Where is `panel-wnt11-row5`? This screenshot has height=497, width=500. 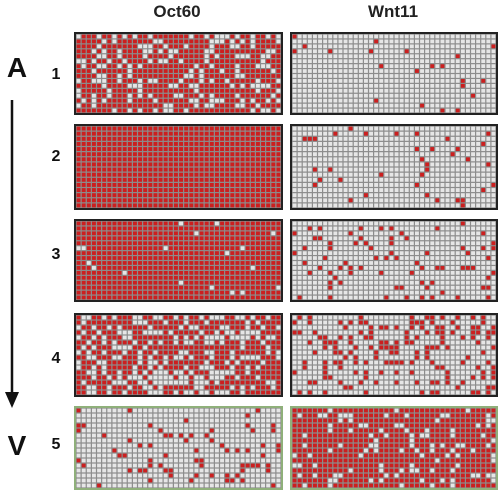 panel-wnt11-row5 is located at coordinates (394, 448).